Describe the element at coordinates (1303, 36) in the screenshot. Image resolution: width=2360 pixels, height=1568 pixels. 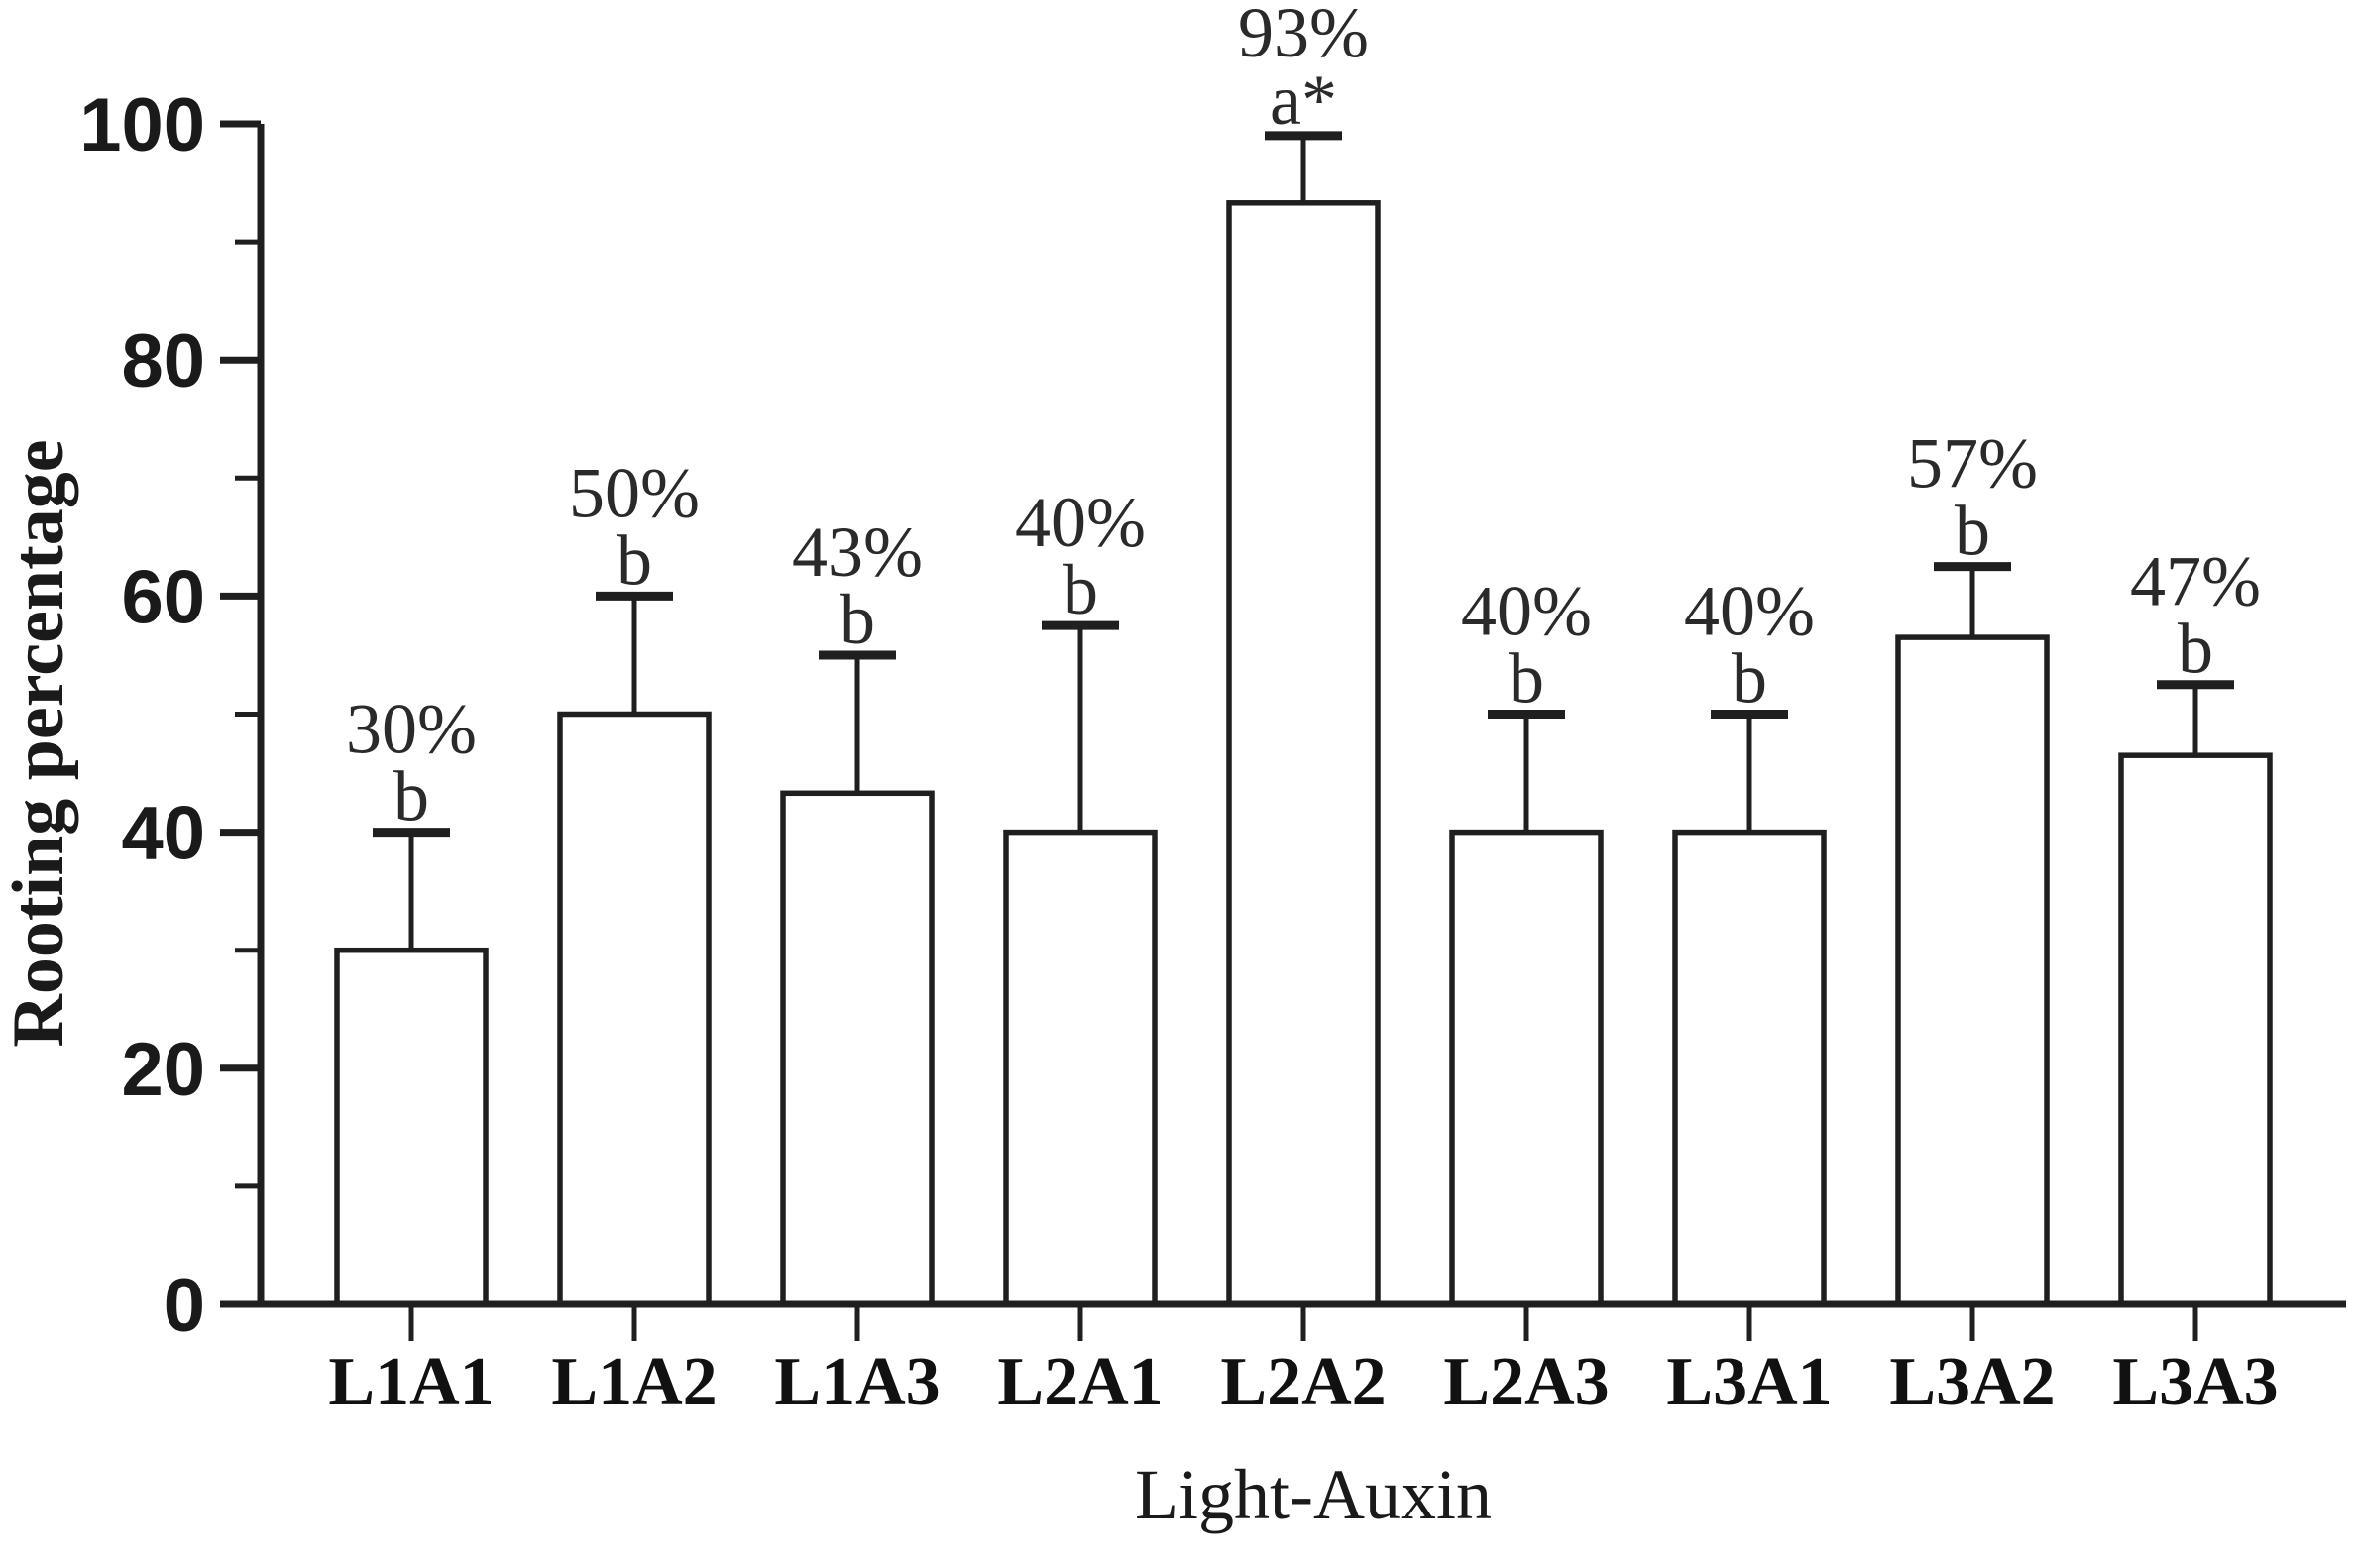
I see `bar-value-label: 93%` at that location.